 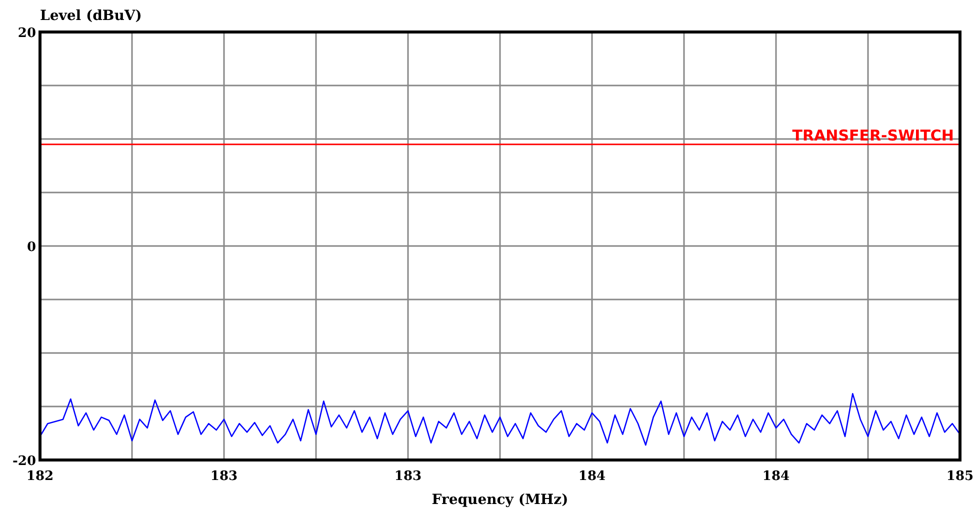 I want to click on y-tick-label: -20, so click(x=24, y=461).